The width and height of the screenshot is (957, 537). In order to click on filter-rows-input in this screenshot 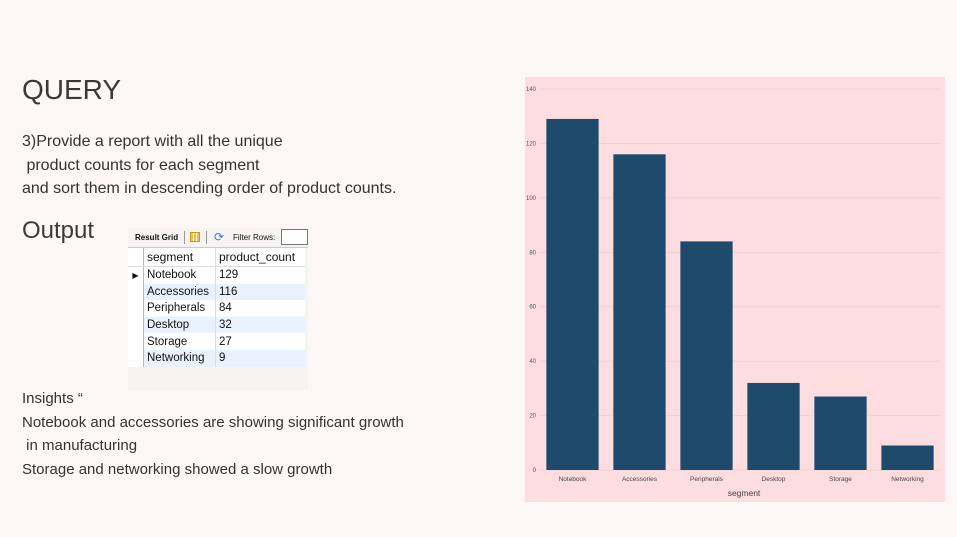, I will do `click(294, 237)`.